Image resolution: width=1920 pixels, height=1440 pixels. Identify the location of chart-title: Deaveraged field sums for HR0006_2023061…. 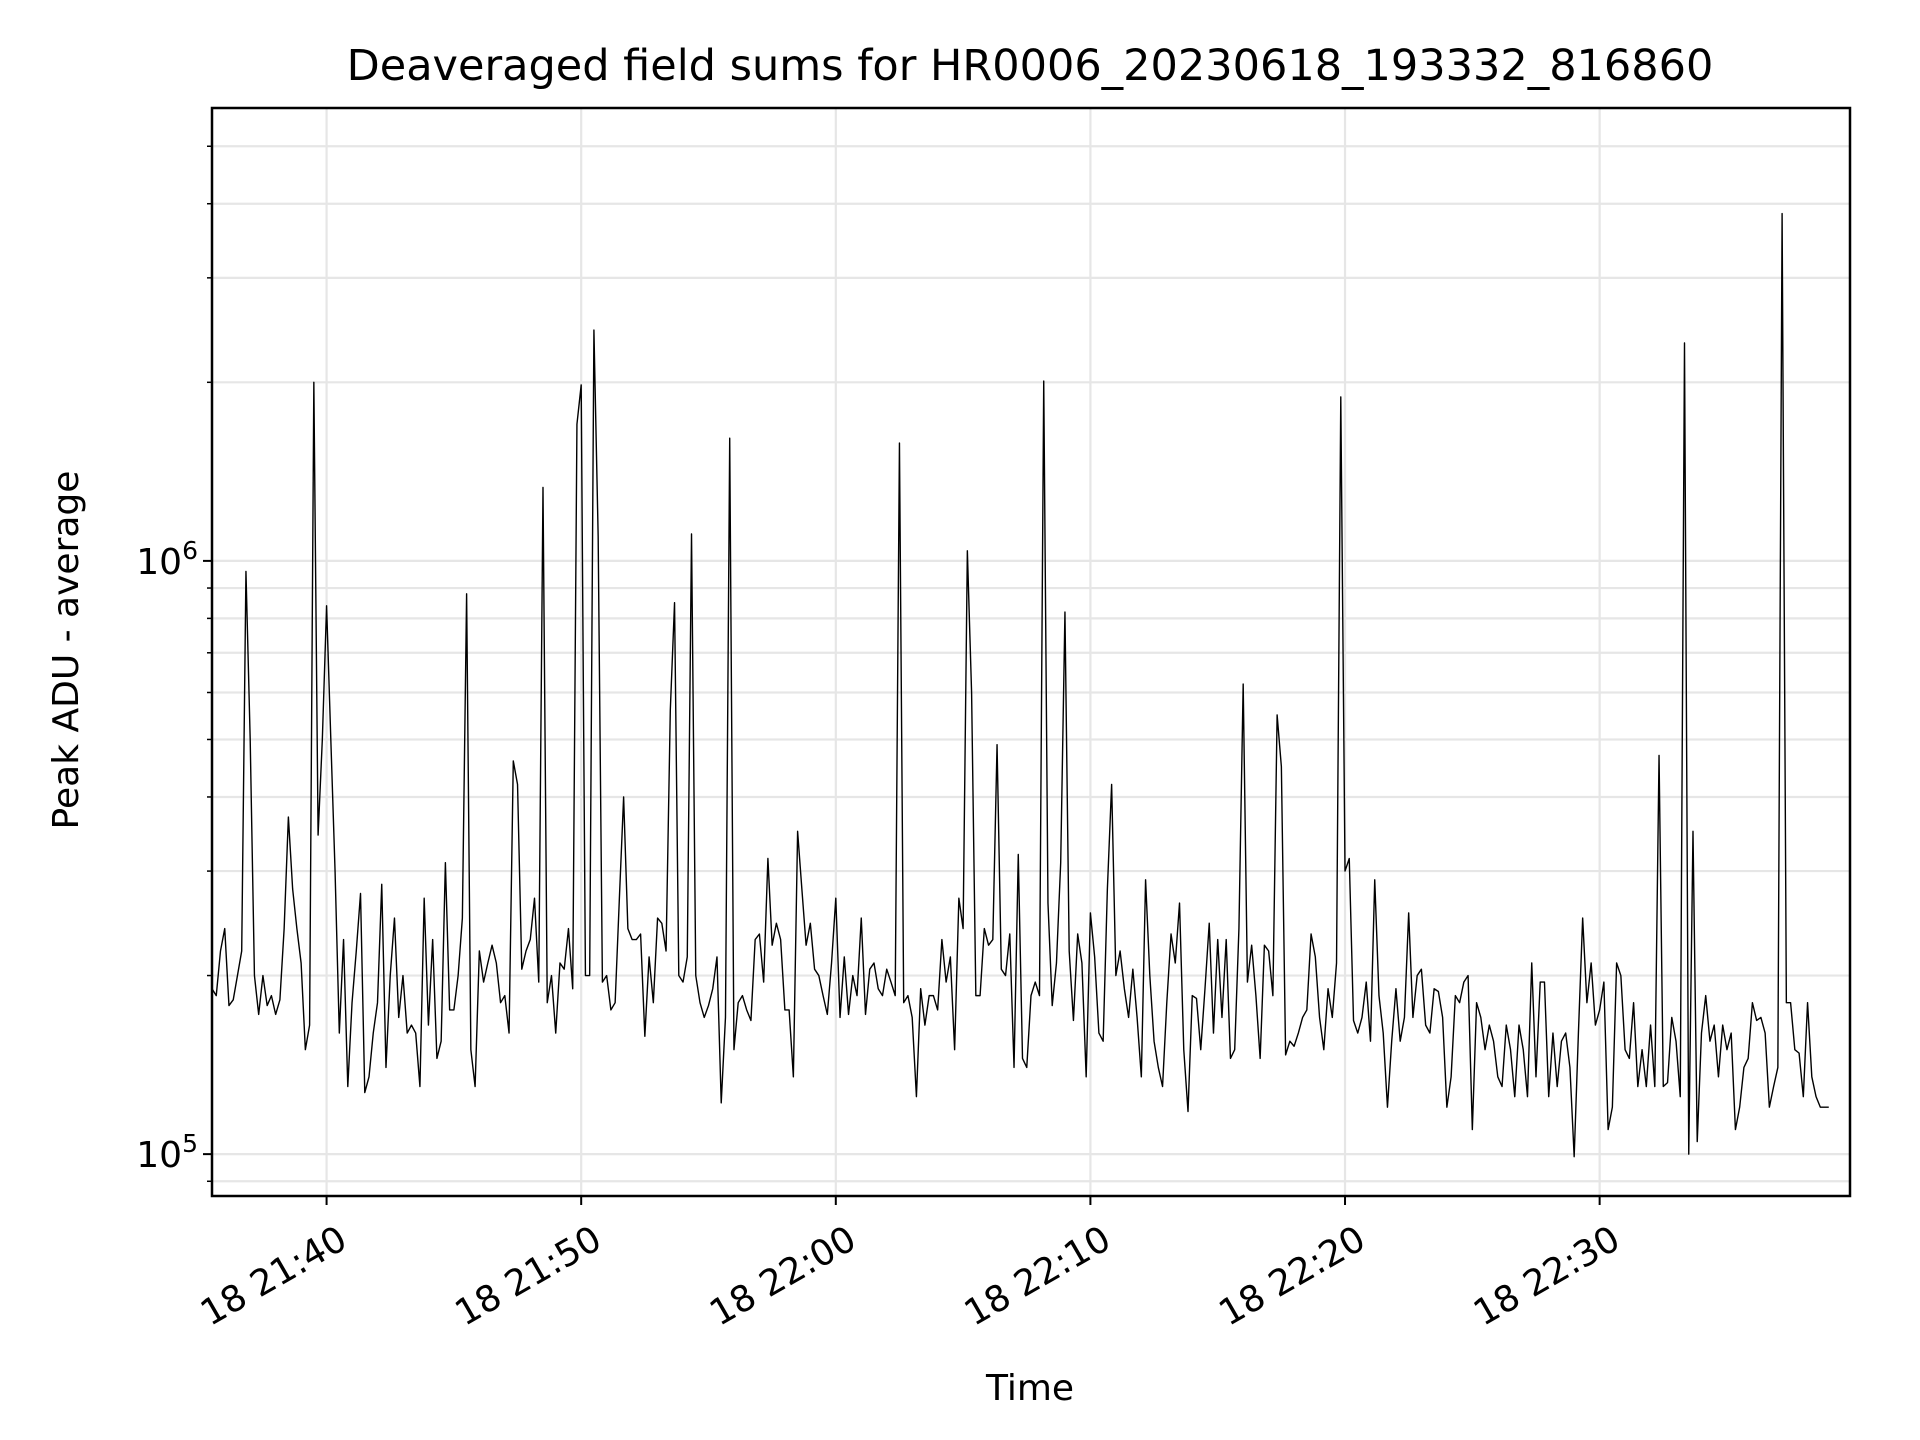
(1030, 66).